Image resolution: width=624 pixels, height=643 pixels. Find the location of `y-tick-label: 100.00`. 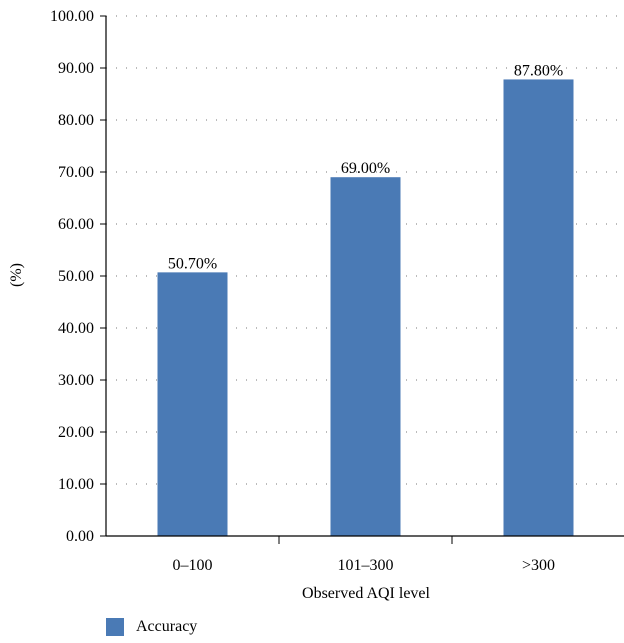

y-tick-label: 100.00 is located at coordinates (72, 16).